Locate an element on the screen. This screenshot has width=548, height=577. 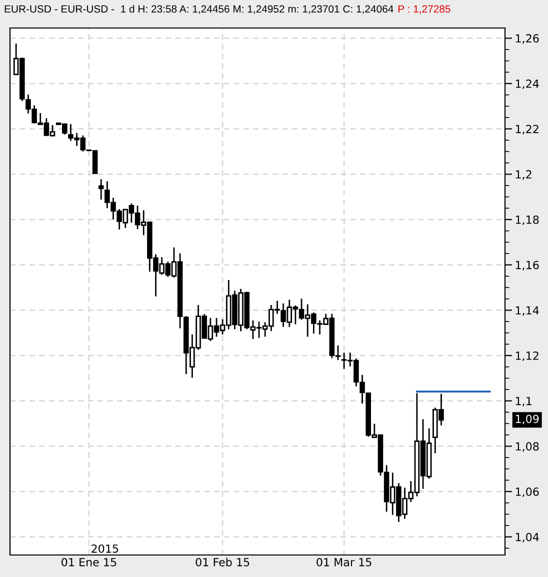
y-tick-label: 1,12 is located at coordinates (527, 357).